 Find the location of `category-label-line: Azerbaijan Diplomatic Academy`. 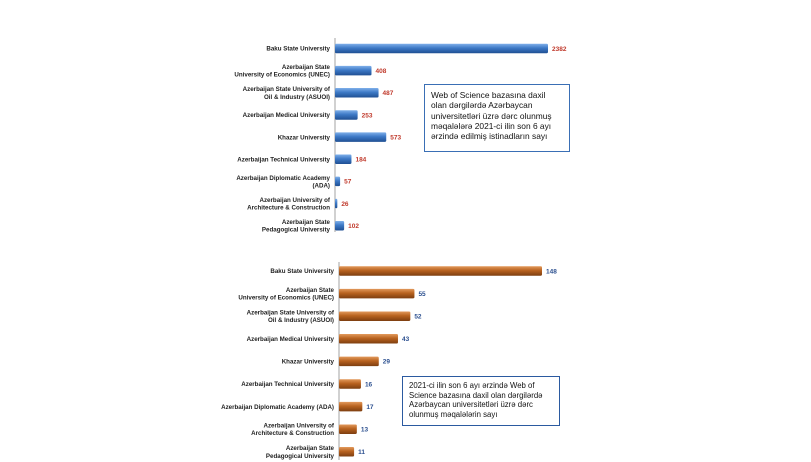

category-label-line: Azerbaijan Diplomatic Academy is located at coordinates (283, 178).